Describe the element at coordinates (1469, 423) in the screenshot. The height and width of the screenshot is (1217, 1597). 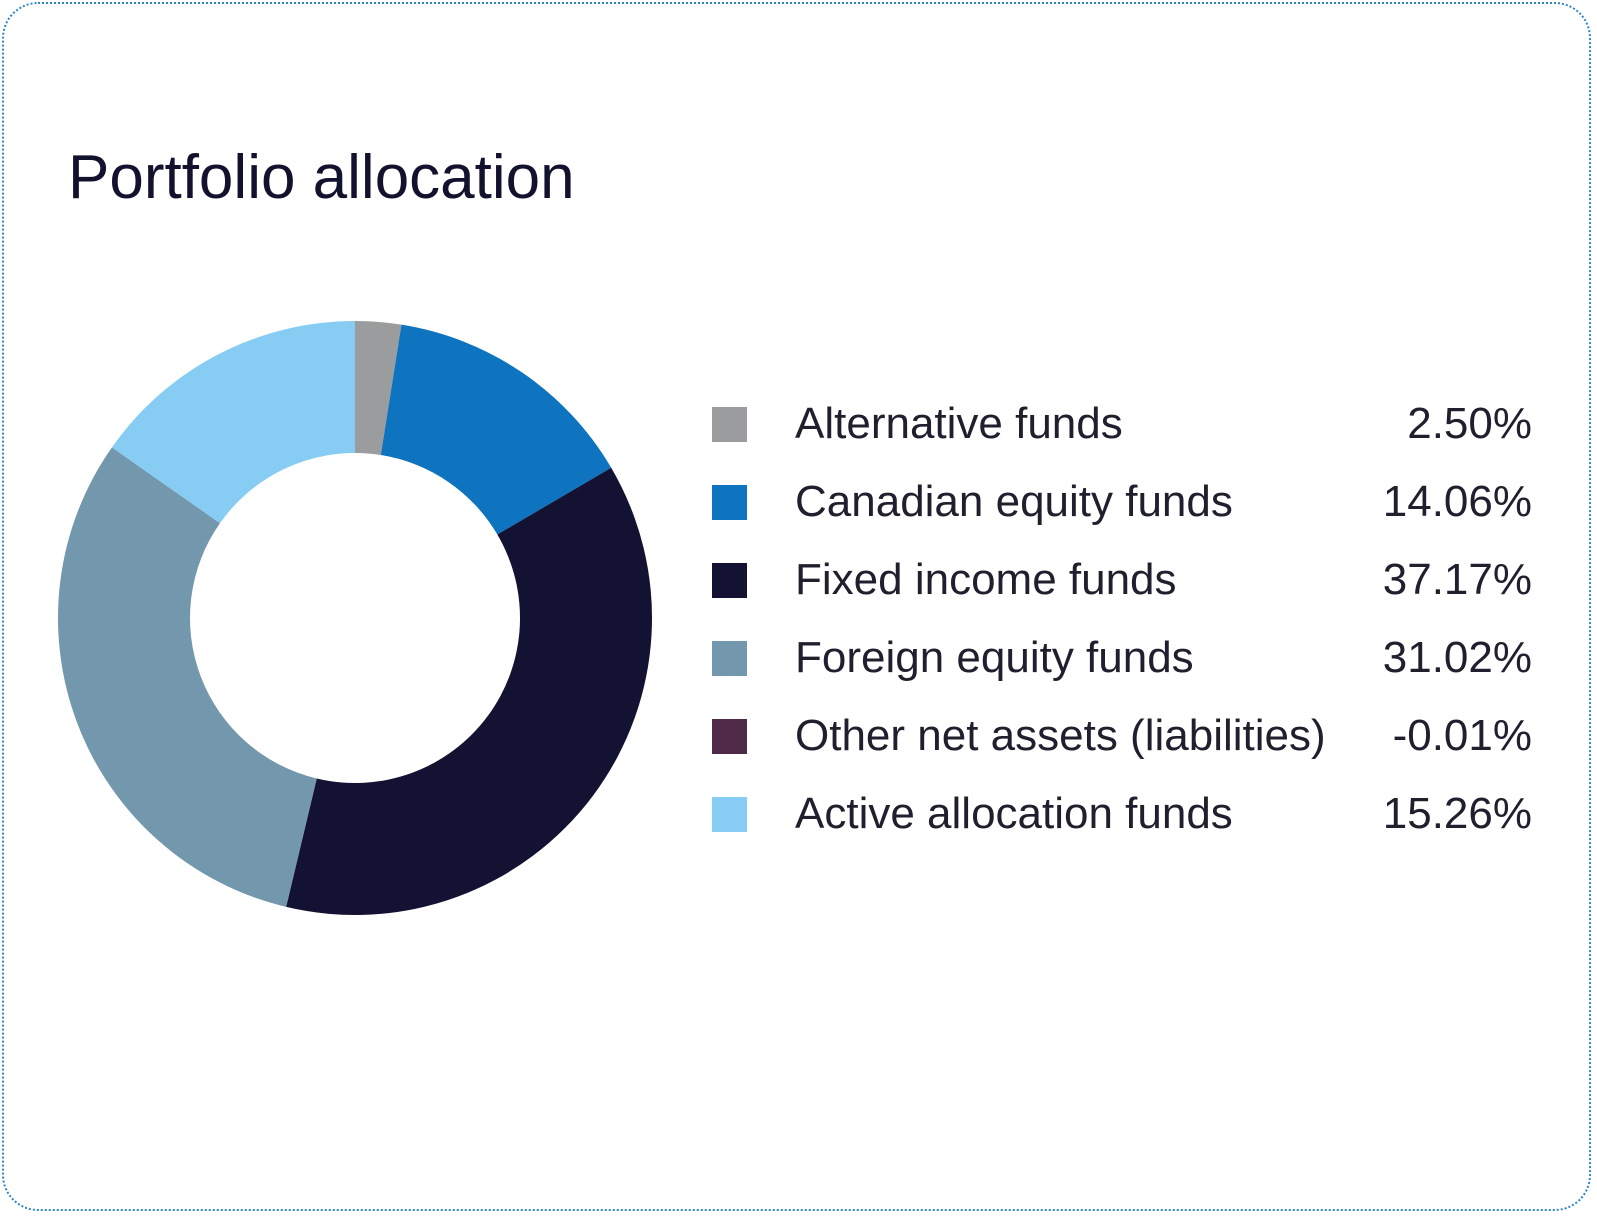
I see `legend-value: 2.50%` at that location.